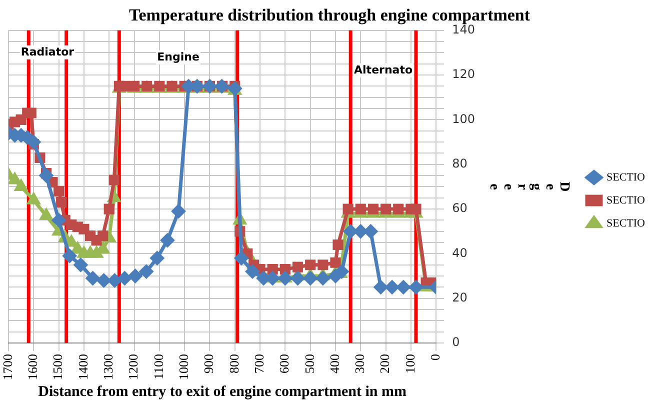  Describe the element at coordinates (178, 57) in the screenshot. I see `annotation: Engine` at that location.